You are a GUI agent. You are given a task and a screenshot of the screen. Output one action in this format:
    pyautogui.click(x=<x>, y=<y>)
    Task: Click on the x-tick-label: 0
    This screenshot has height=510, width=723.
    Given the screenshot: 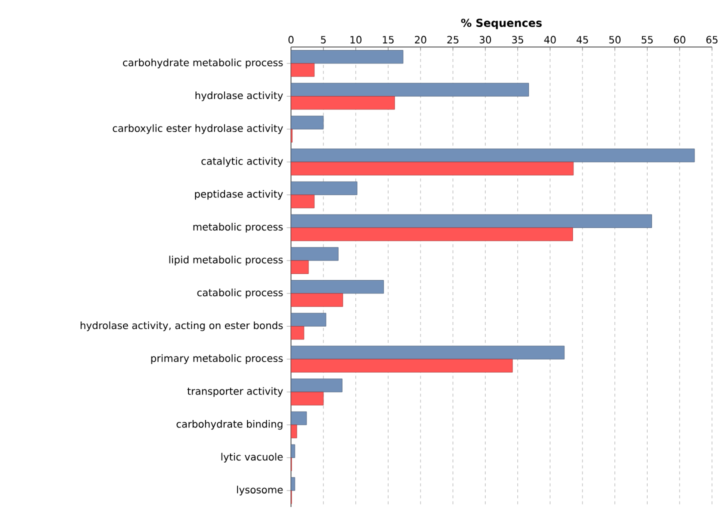 What is the action you would take?
    pyautogui.click(x=291, y=40)
    